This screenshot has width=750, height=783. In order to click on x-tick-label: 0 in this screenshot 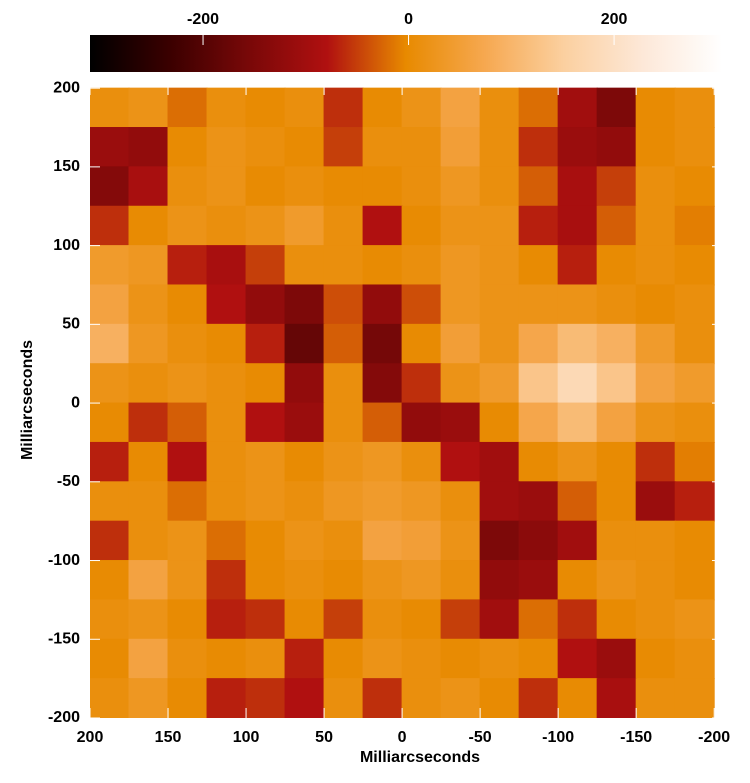, I will do `click(402, 737)`.